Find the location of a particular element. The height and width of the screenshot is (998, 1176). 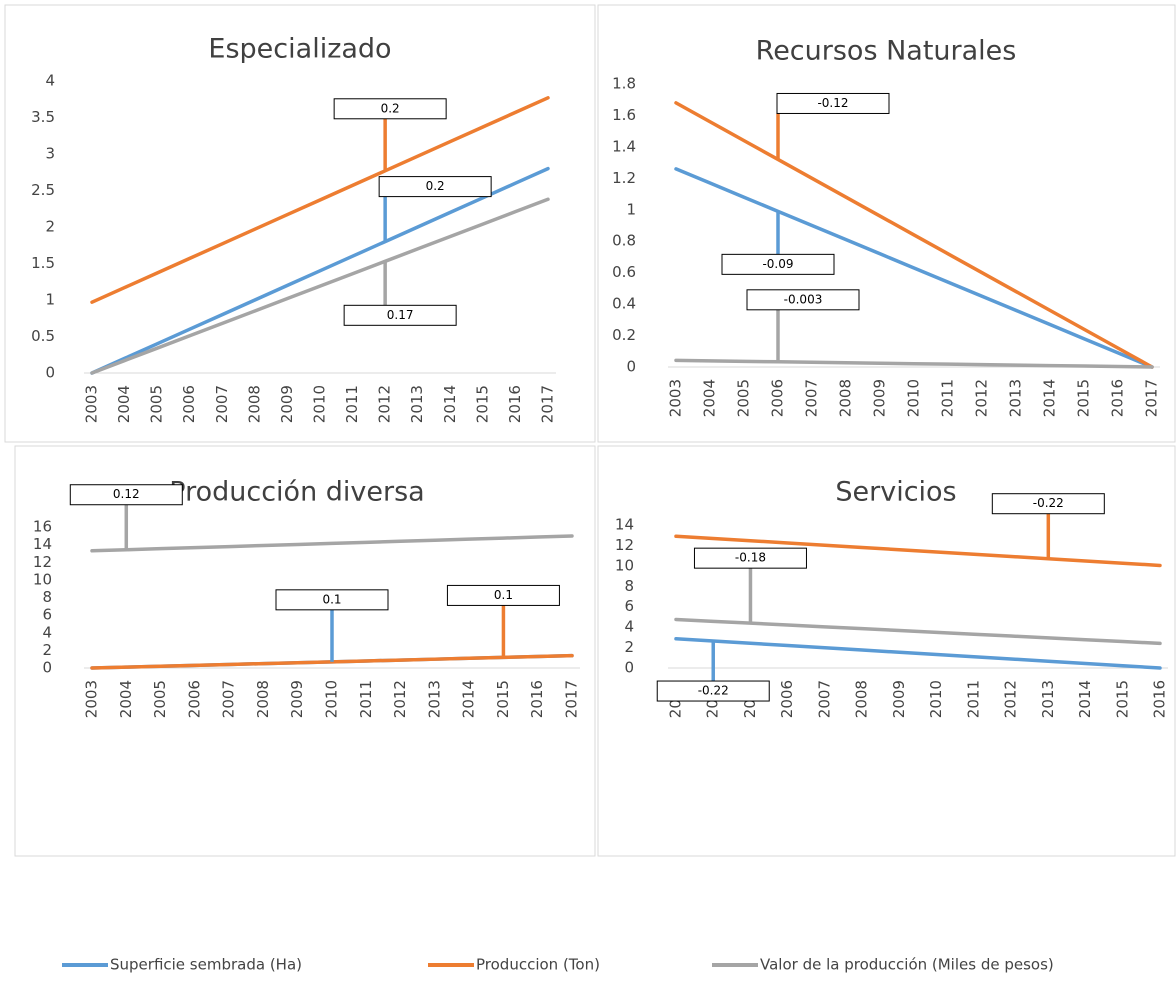

annotation-label: -0.18 is located at coordinates (750, 558).